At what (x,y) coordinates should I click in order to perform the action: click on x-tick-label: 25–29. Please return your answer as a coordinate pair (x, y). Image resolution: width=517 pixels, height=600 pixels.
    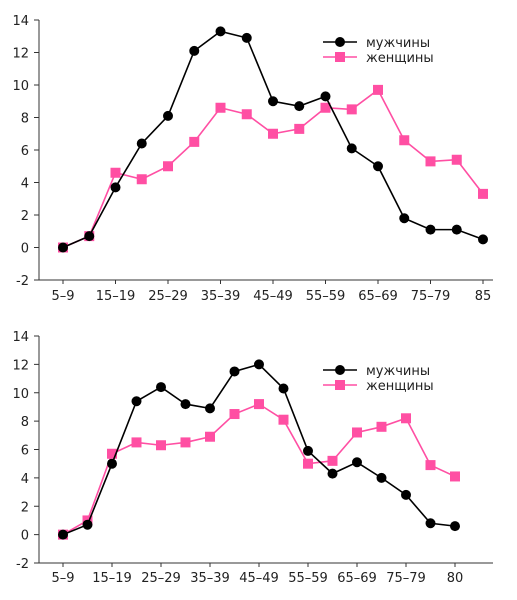
    Looking at the image, I should click on (161, 578).